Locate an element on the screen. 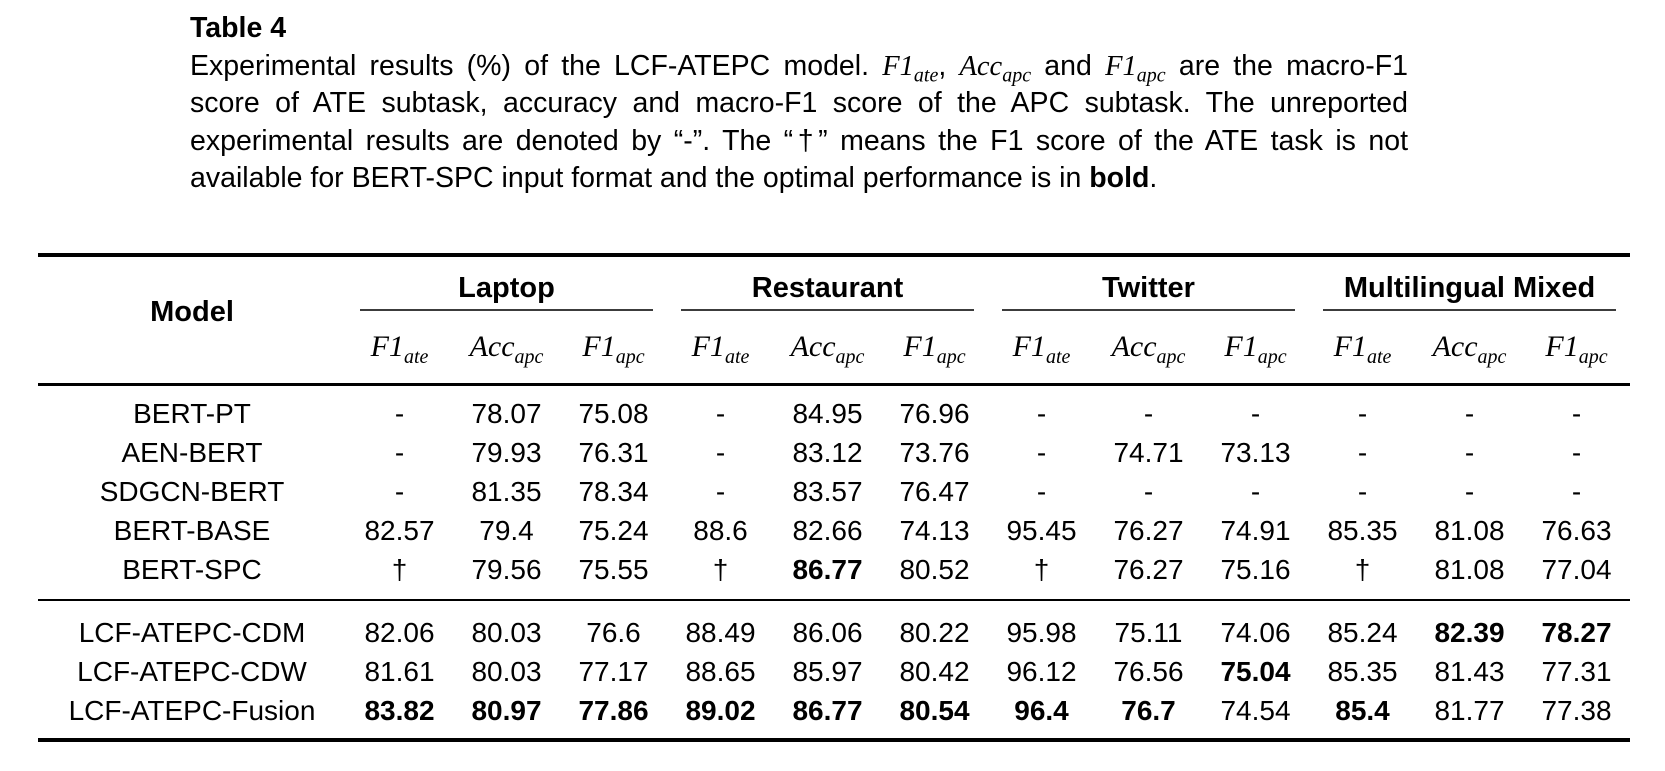 Image resolution: width=1665 pixels, height=771 pixels. result-cell: 75.04 is located at coordinates (1255, 671).